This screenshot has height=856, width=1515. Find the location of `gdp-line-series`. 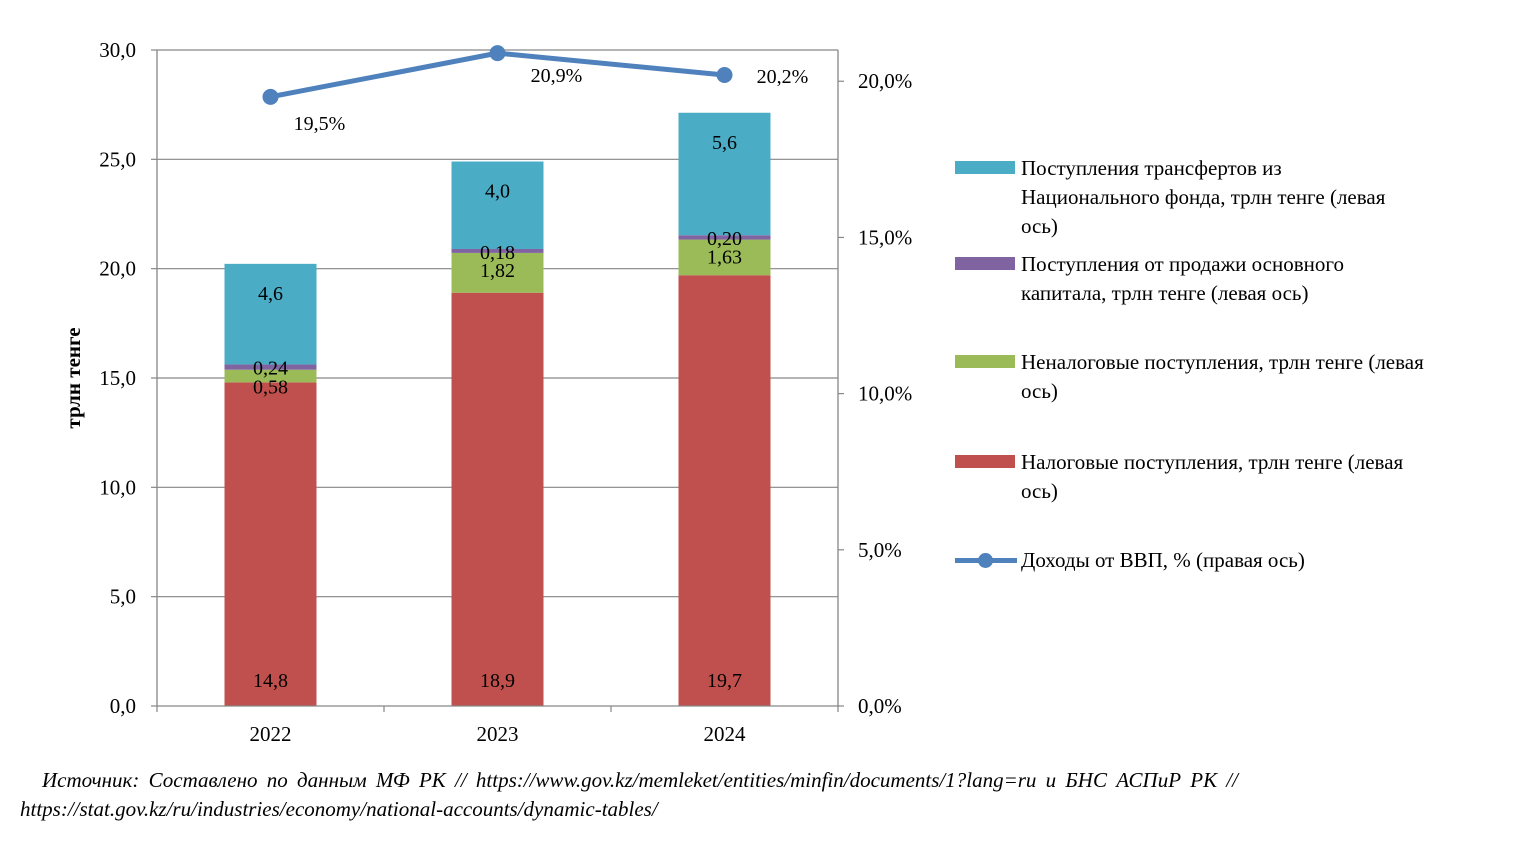

gdp-line-series is located at coordinates (497, 75).